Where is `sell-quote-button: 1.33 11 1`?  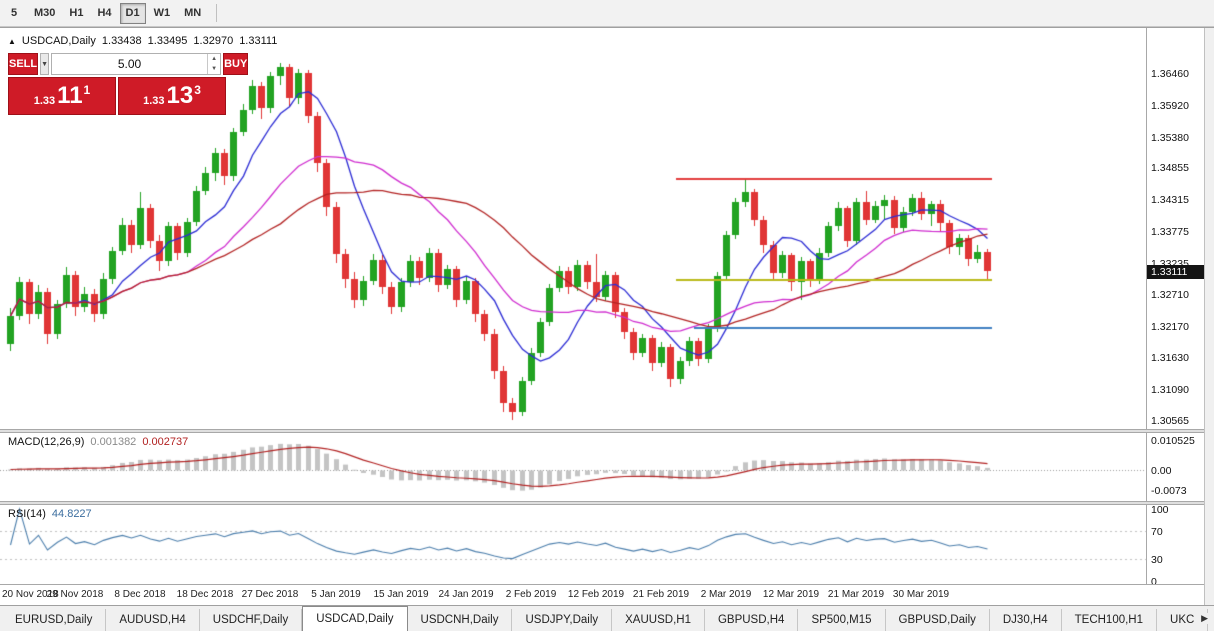 sell-quote-button: 1.33 11 1 is located at coordinates (62, 96).